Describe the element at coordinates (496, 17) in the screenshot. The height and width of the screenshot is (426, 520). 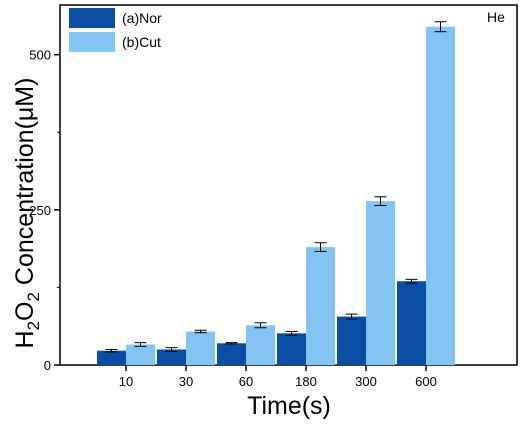
I see `annotation-he: He` at that location.